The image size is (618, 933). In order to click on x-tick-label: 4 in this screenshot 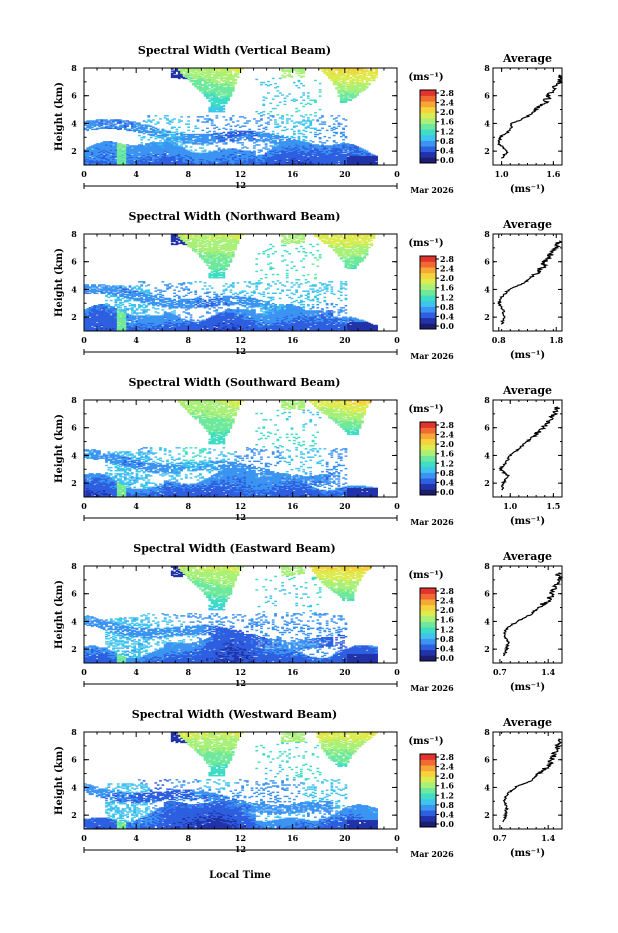, I will do `click(136, 838)`.